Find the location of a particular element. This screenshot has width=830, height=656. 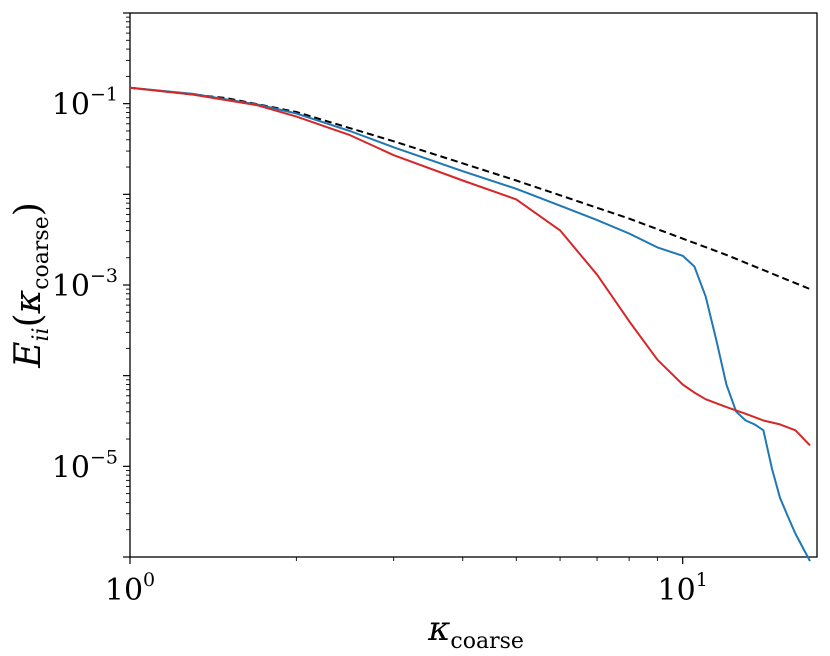

x-axis-label: κcoarse is located at coordinates (475, 631).